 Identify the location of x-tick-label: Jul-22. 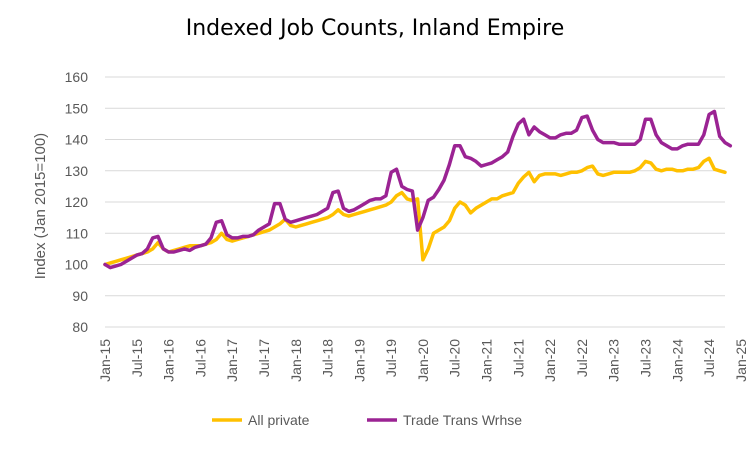
(582, 358).